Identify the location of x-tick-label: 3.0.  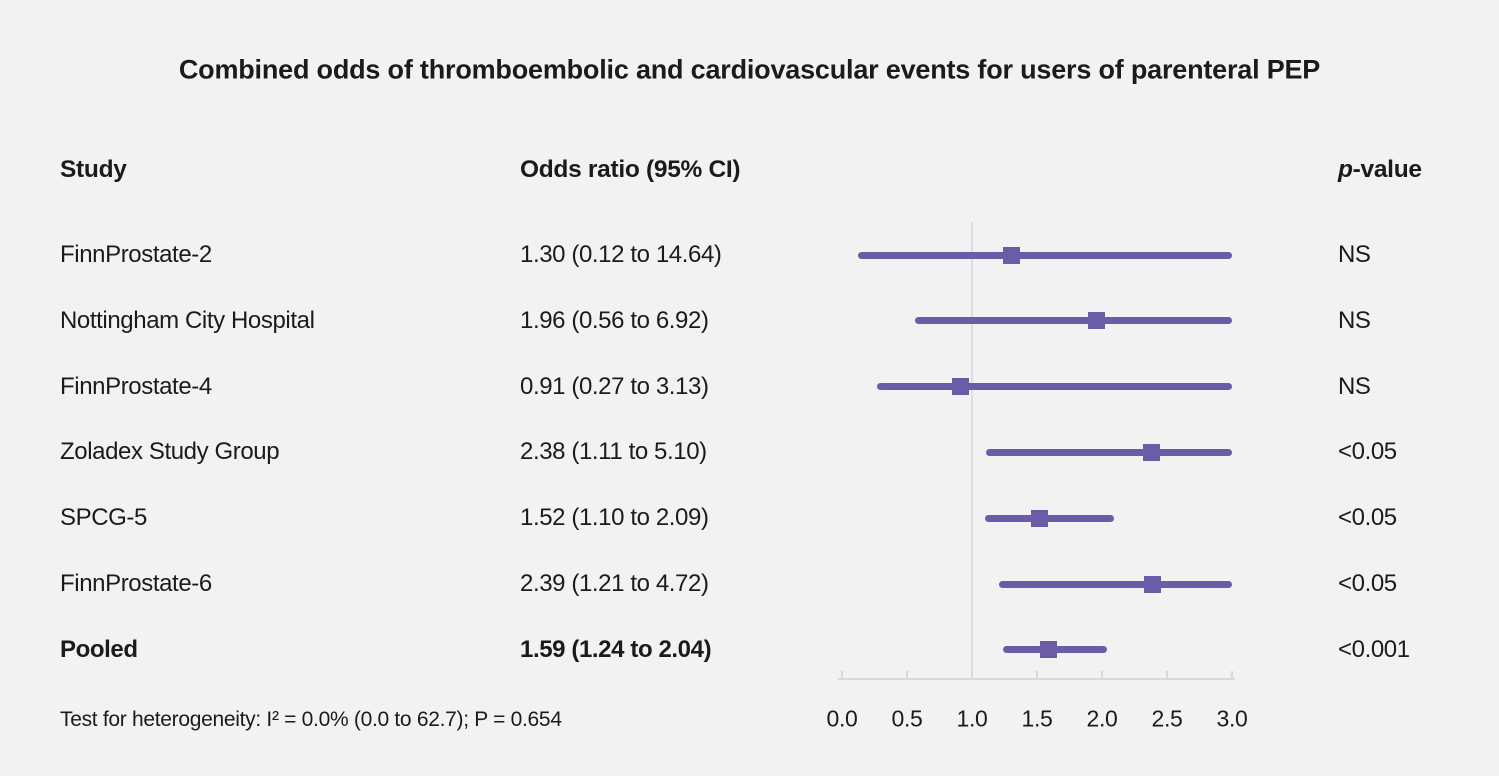
(1232, 718).